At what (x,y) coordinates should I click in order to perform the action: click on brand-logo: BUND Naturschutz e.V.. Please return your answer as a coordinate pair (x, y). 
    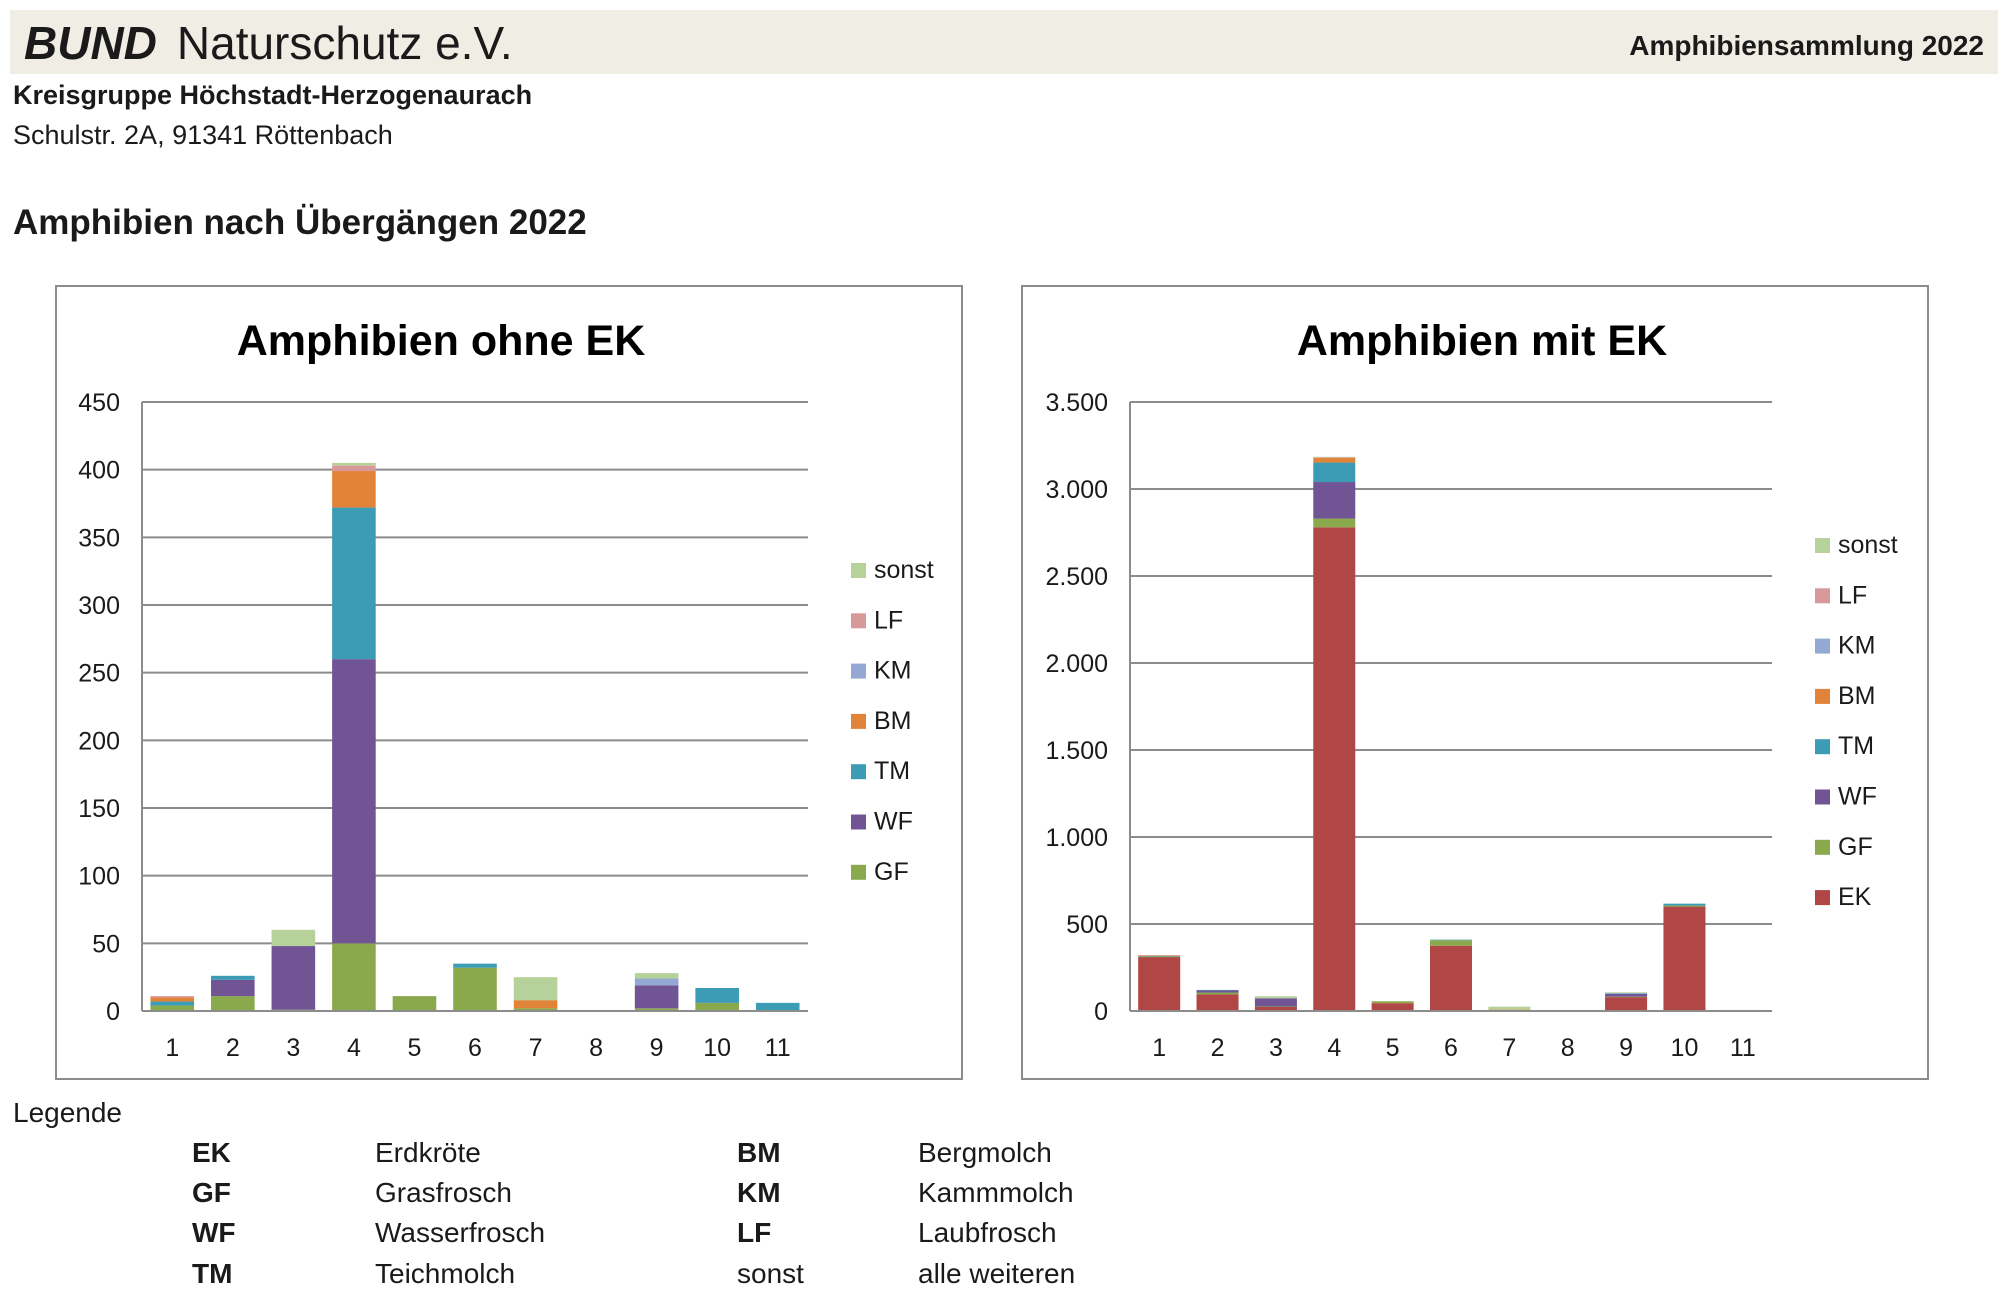
    Looking at the image, I should click on (268, 43).